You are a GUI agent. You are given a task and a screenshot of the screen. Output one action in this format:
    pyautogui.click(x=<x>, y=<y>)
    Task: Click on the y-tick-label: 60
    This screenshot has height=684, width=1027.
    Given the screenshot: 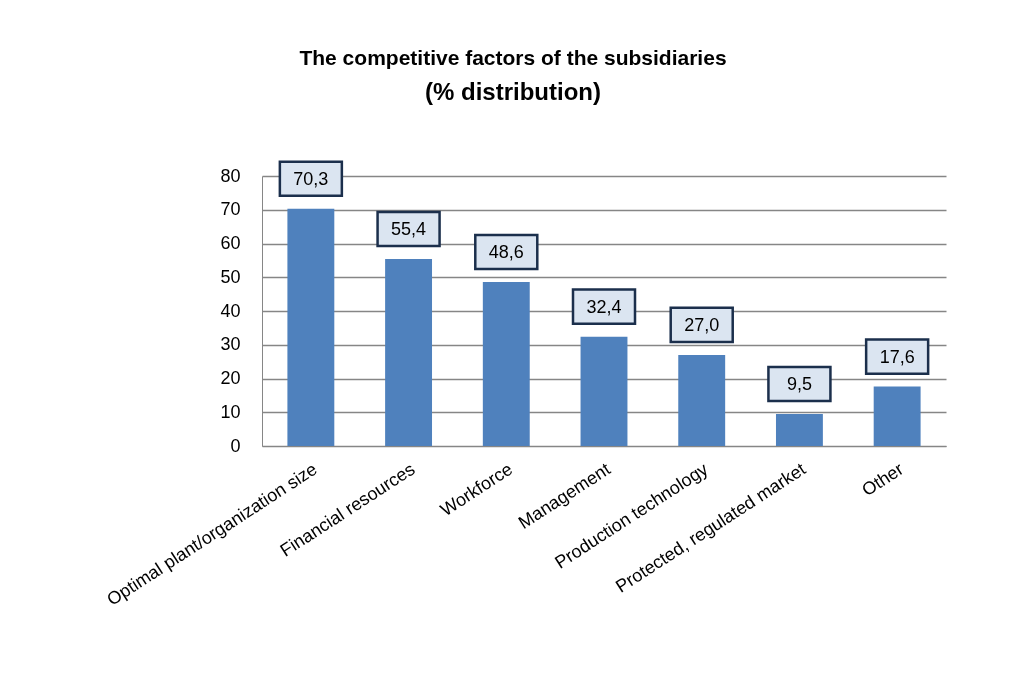 What is the action you would take?
    pyautogui.click(x=230, y=243)
    